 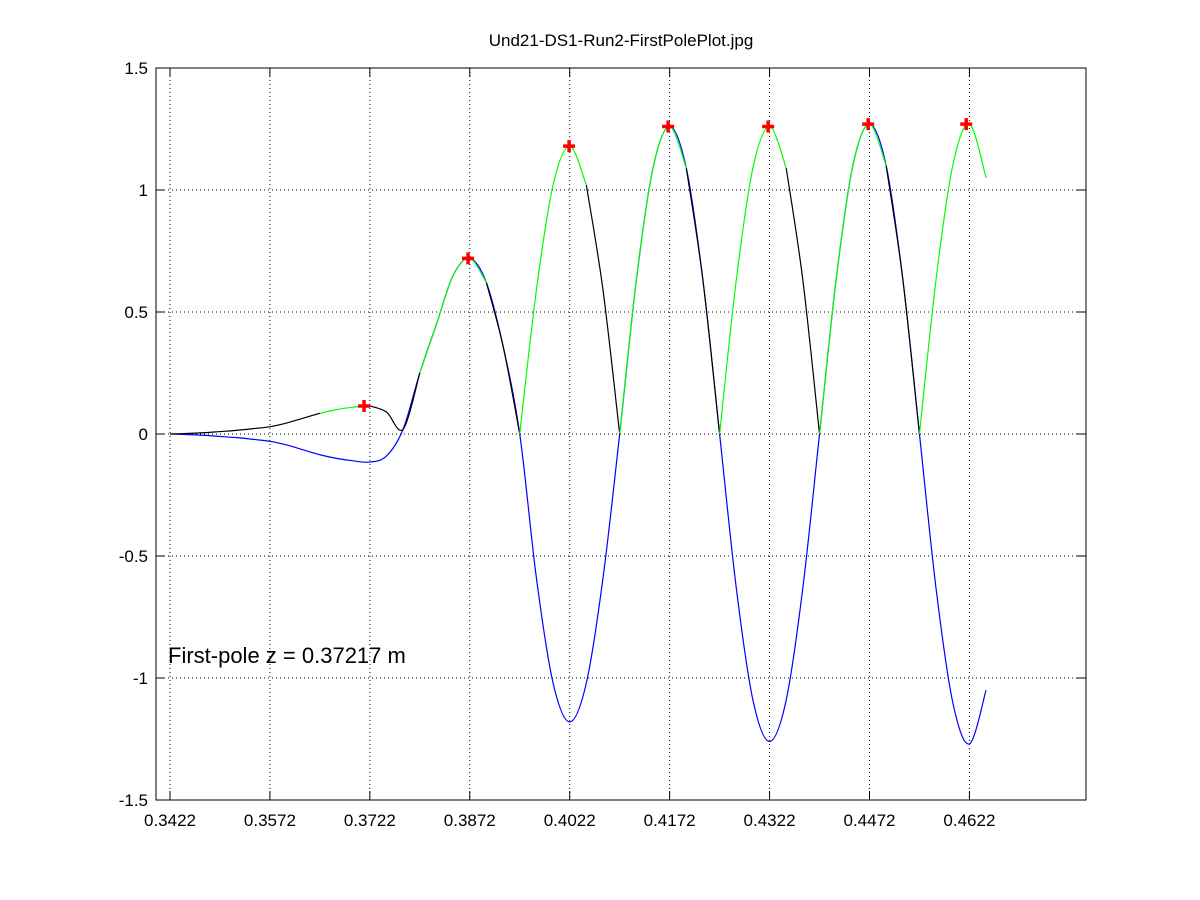 I want to click on y-tick-label: 1, so click(x=143, y=190).